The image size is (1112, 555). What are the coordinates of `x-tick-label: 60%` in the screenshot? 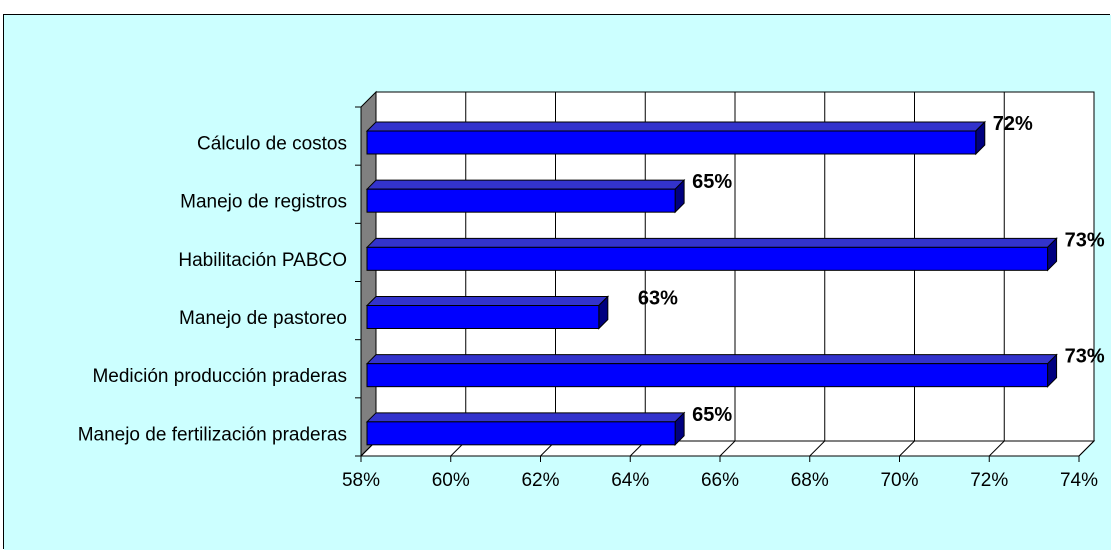 It's located at (451, 480).